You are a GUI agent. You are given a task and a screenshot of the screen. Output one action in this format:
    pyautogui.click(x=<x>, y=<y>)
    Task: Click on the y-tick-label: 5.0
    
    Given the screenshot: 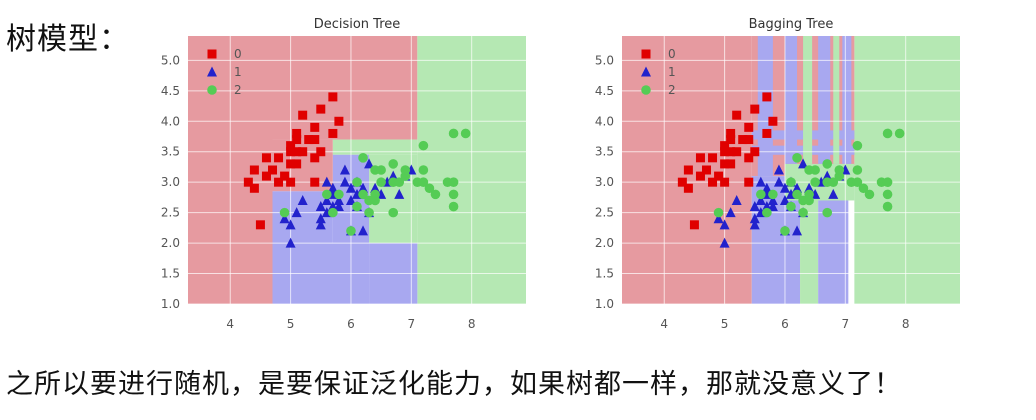 What is the action you would take?
    pyautogui.click(x=170, y=60)
    